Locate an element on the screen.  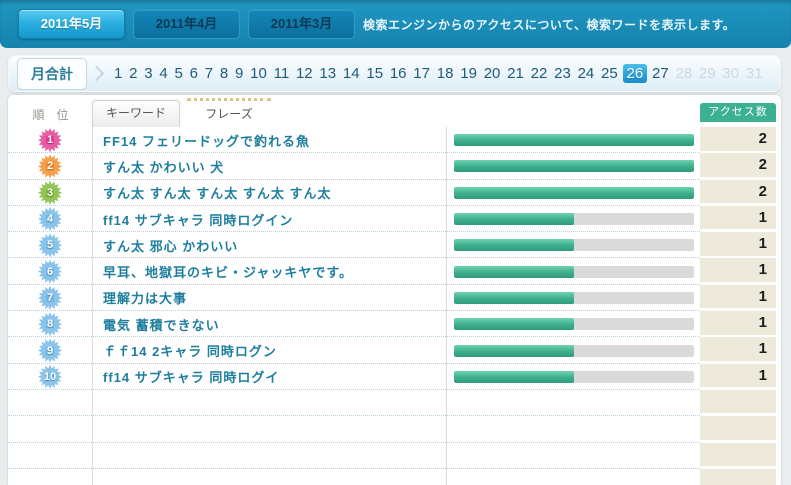
day-22: 22 is located at coordinates (539, 73).